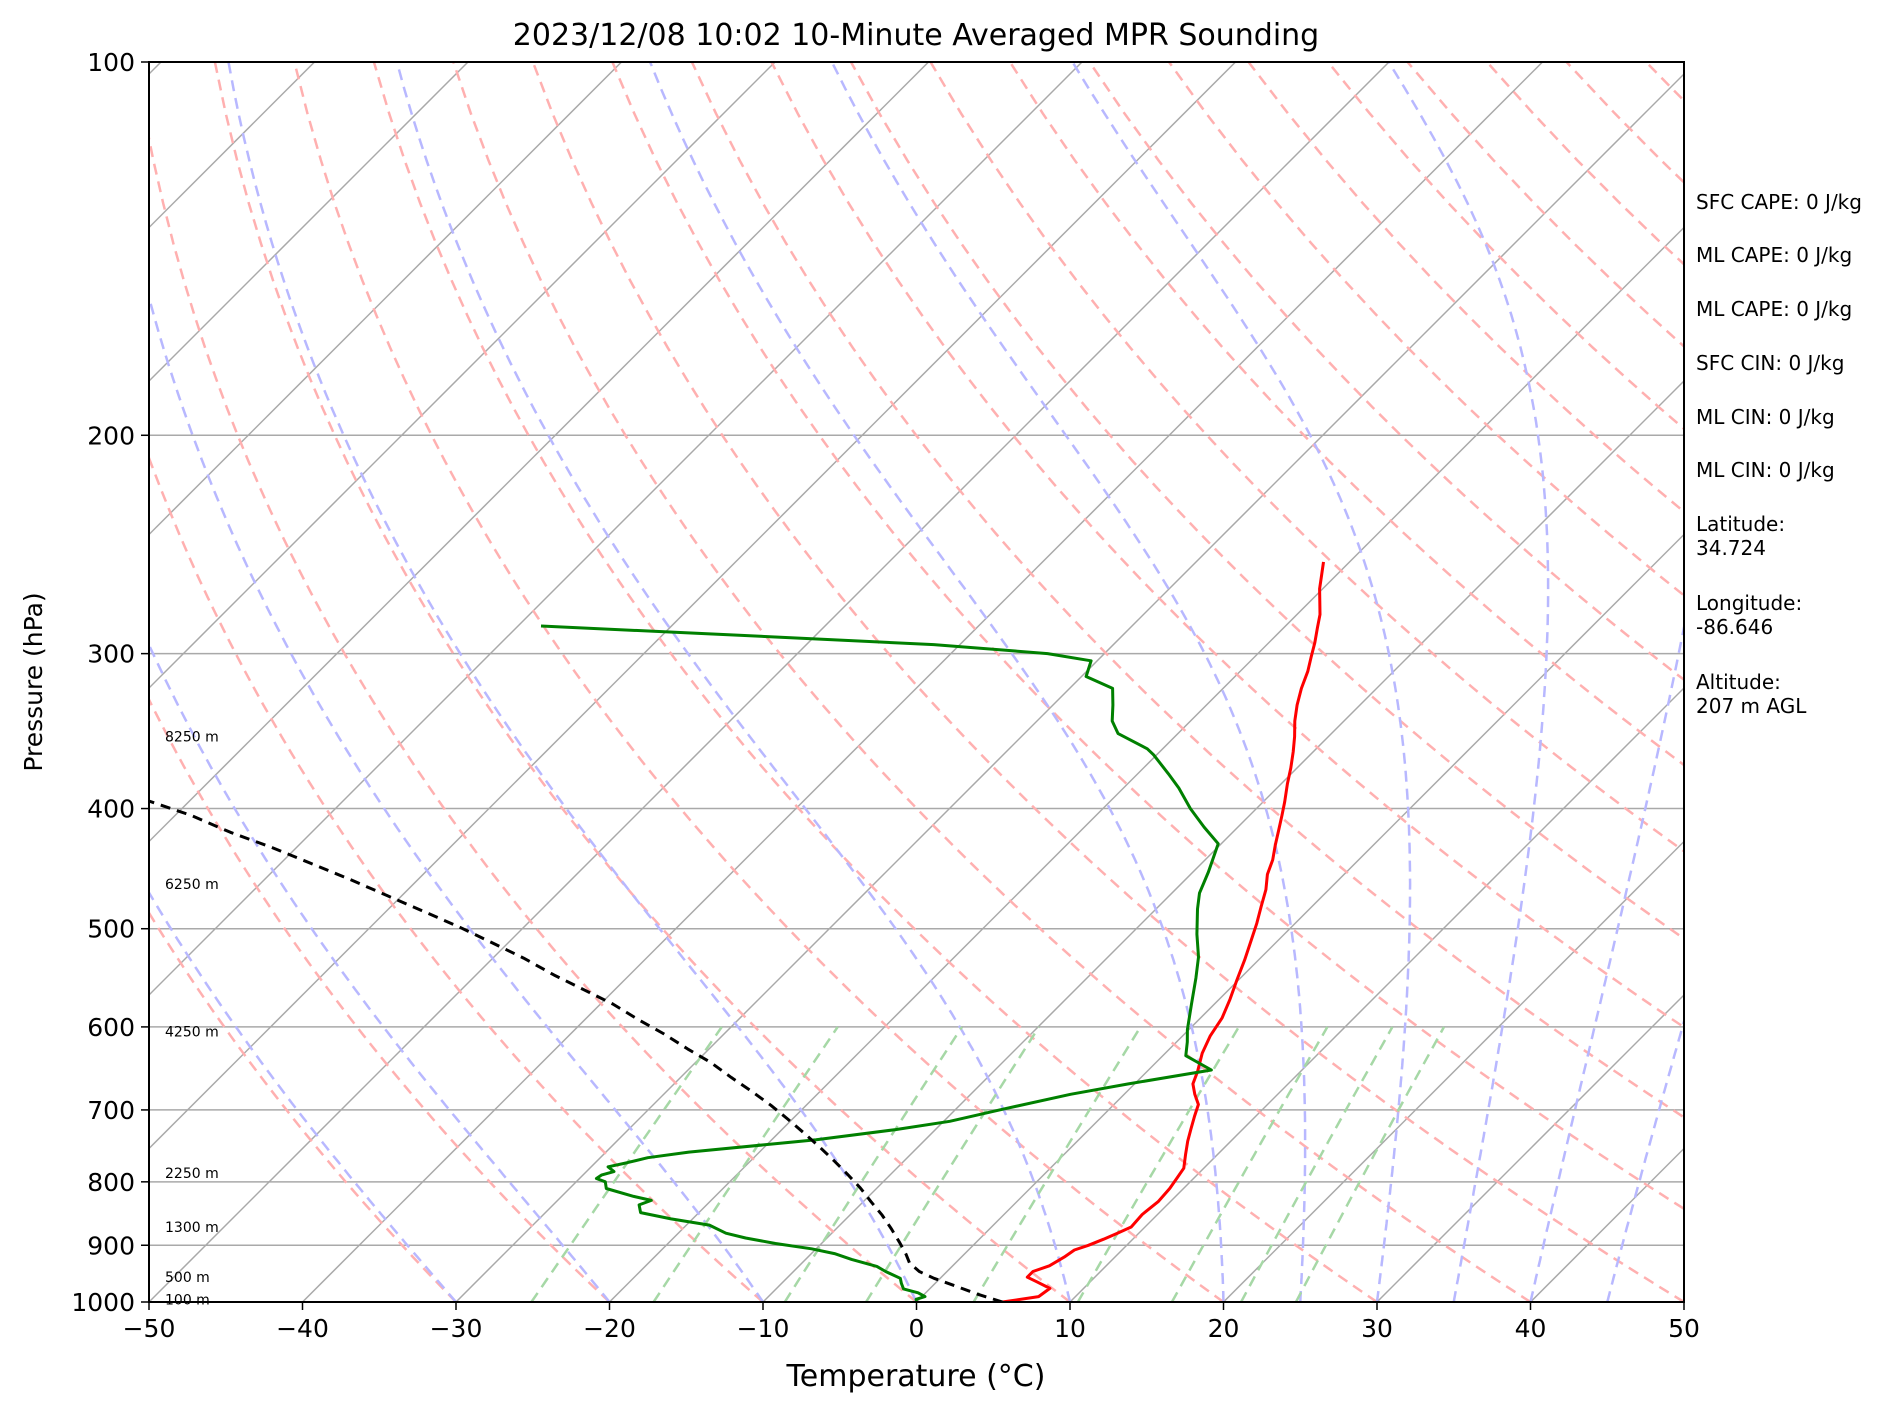 The image size is (1893, 1406). I want to click on height-label: 500 m, so click(187, 1278).